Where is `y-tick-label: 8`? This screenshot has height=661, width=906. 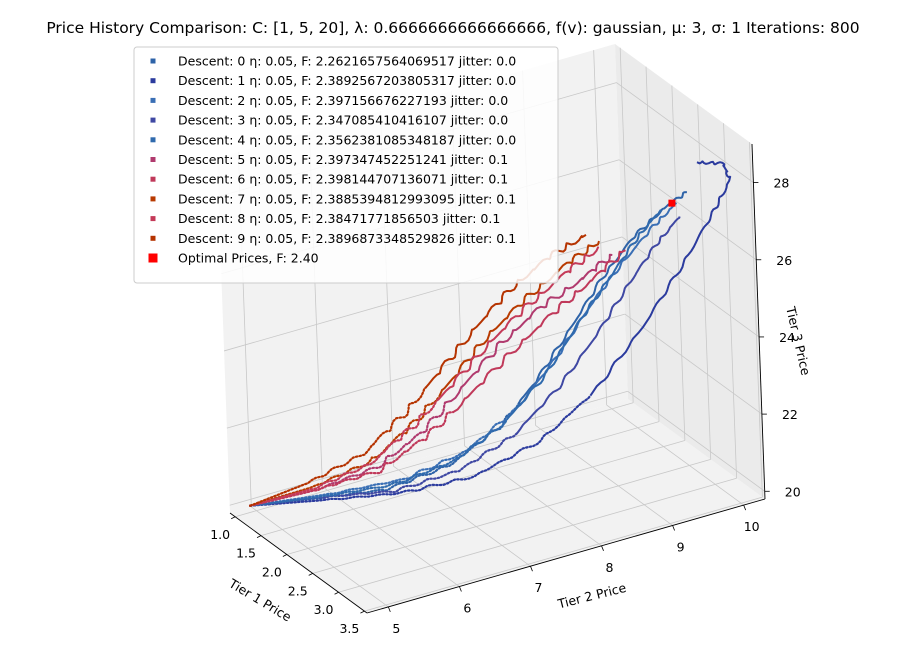
y-tick-label: 8 is located at coordinates (610, 567).